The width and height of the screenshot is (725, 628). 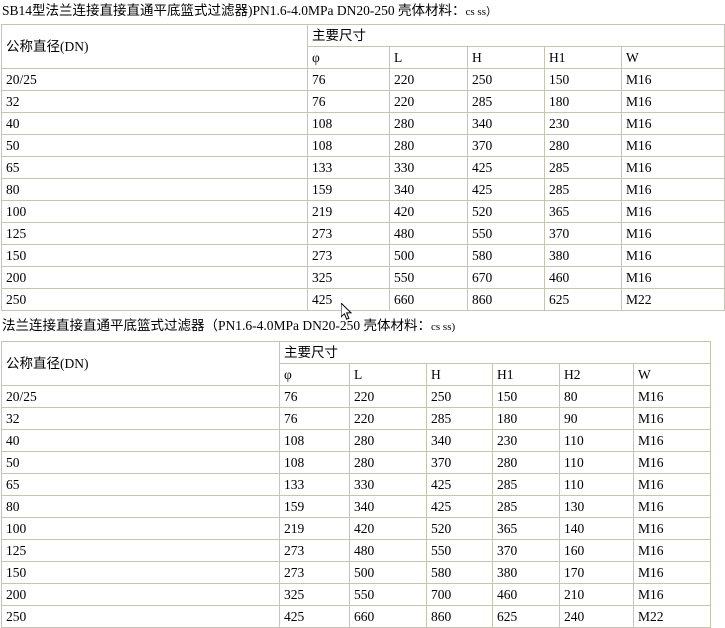 I want to click on cell-value: 219, so click(x=314, y=528).